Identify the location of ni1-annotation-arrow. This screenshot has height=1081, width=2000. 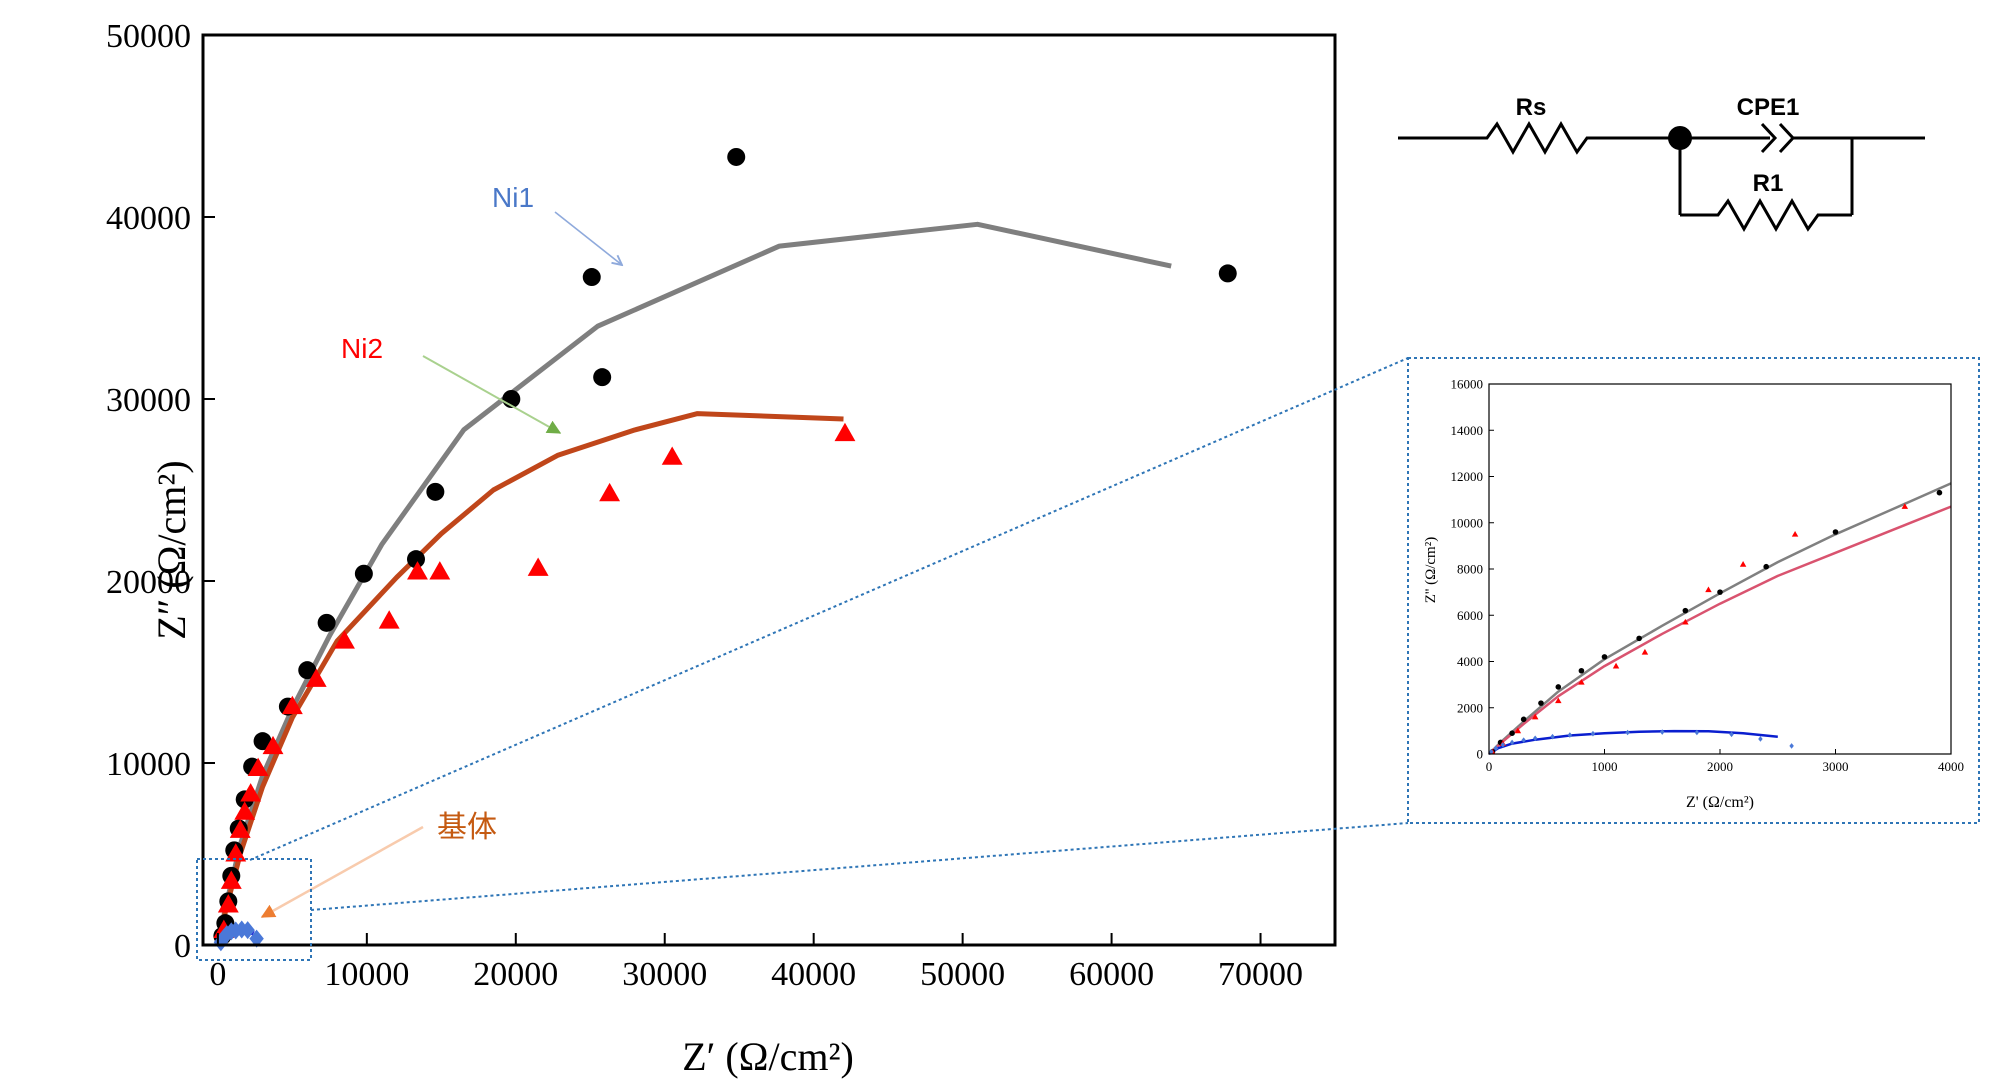
(588, 238).